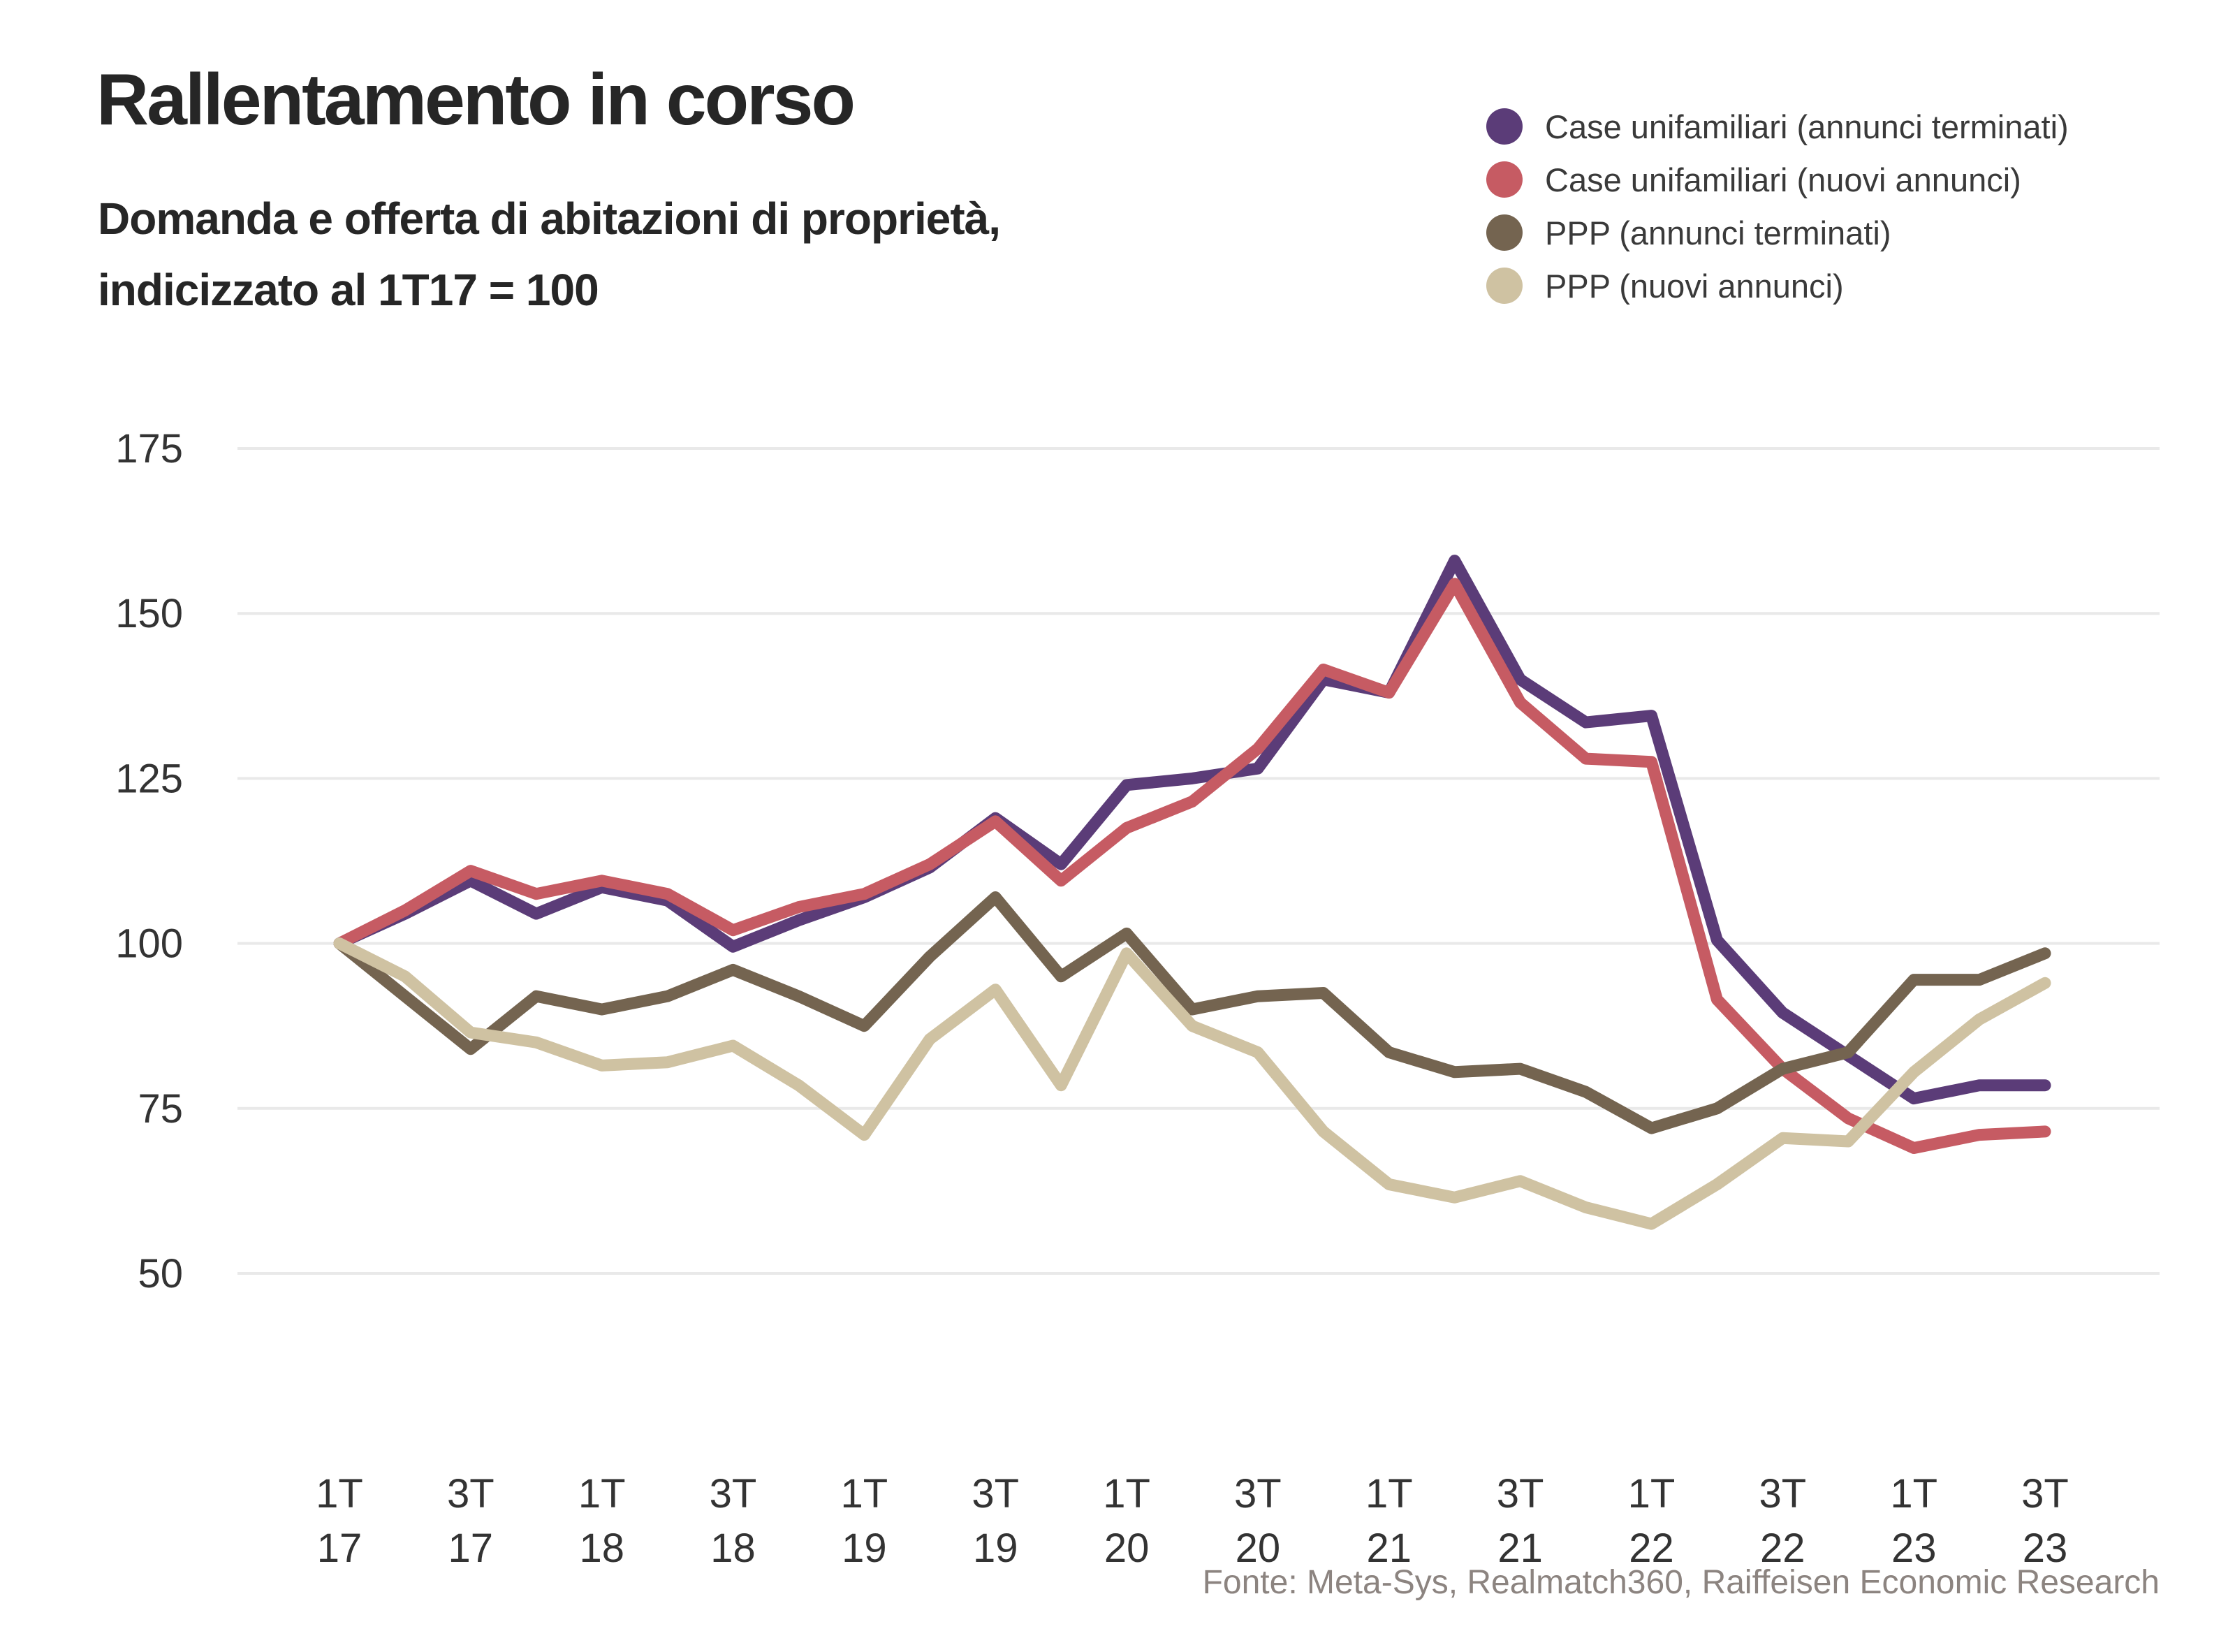 The width and height of the screenshot is (2235, 1652). What do you see at coordinates (1782, 1493) in the screenshot?
I see `x-tick-quarter-3T22: 3T` at bounding box center [1782, 1493].